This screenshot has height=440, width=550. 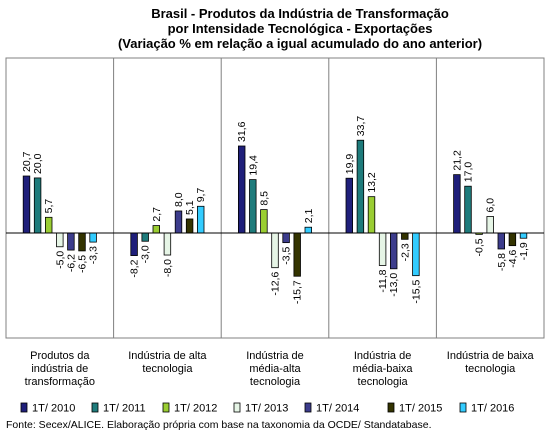 What do you see at coordinates (94, 255) in the screenshot?
I see `data-label: -3,3` at bounding box center [94, 255].